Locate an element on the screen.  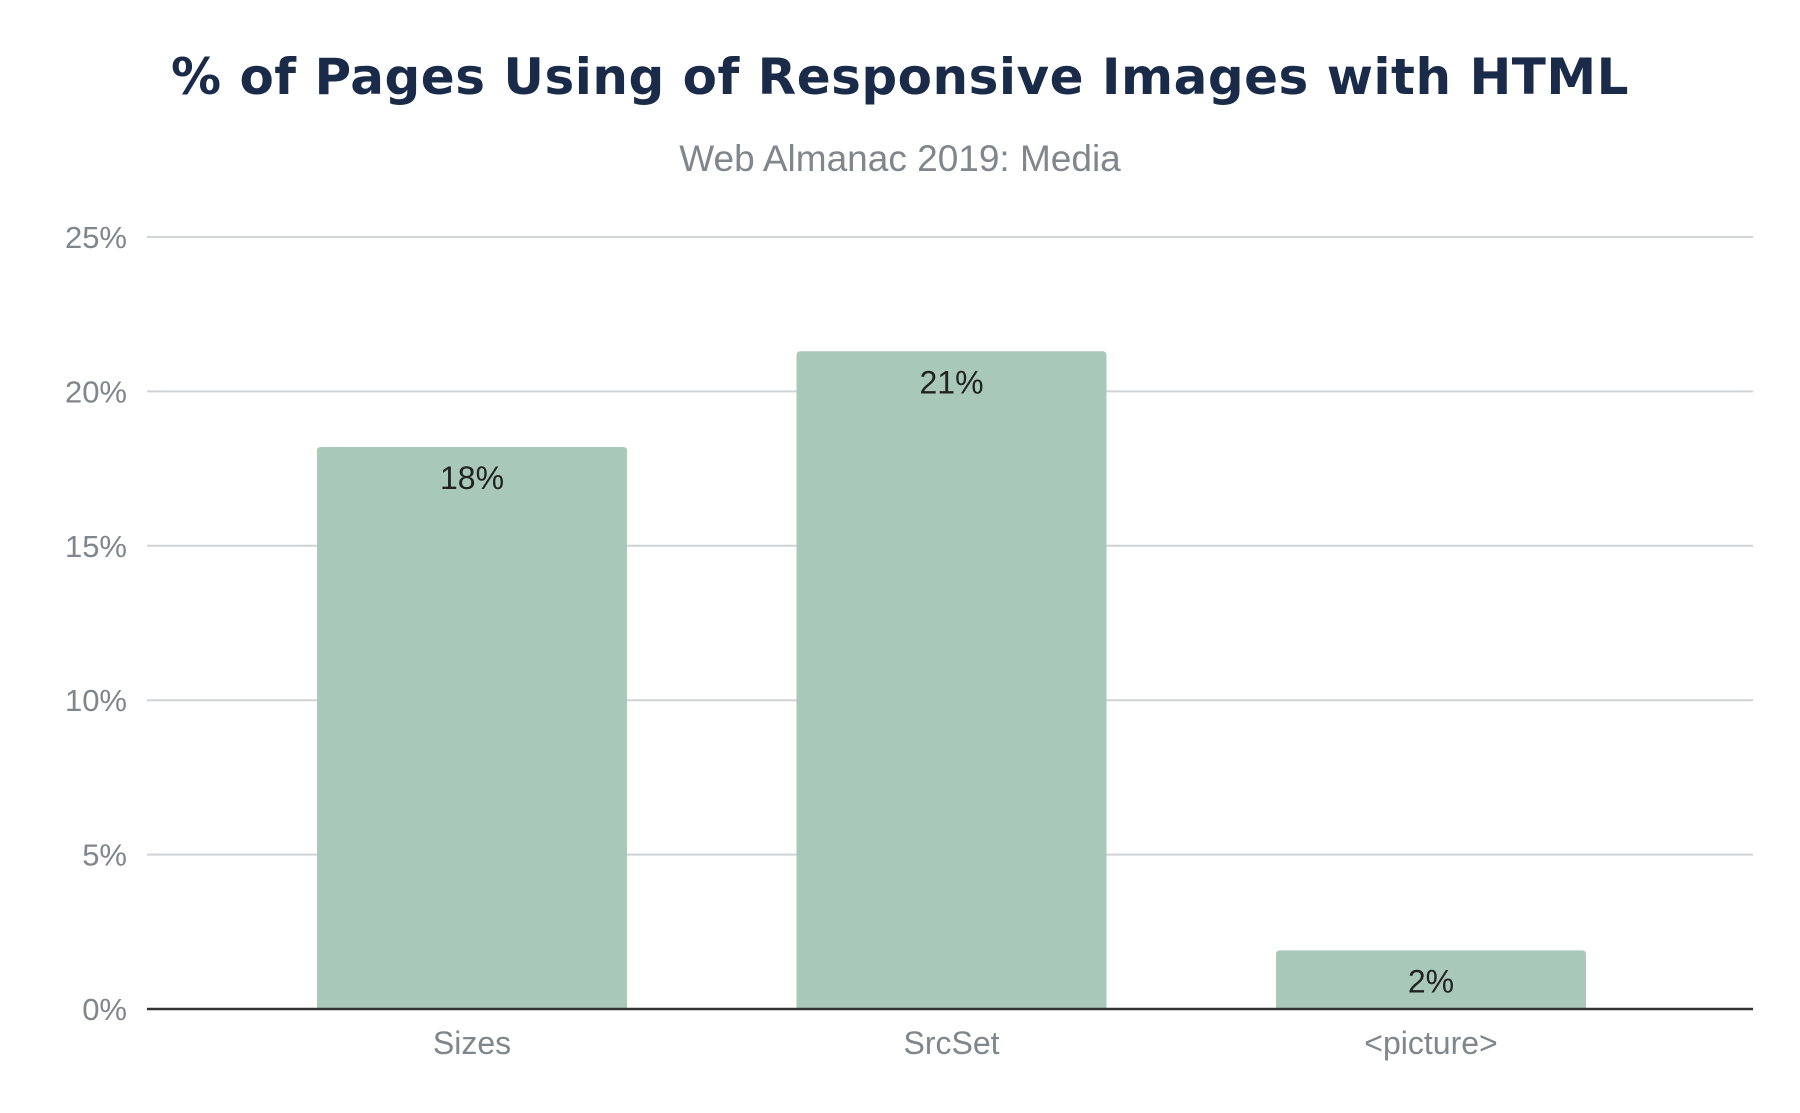
y-tick-label: 5% is located at coordinates (104, 855).